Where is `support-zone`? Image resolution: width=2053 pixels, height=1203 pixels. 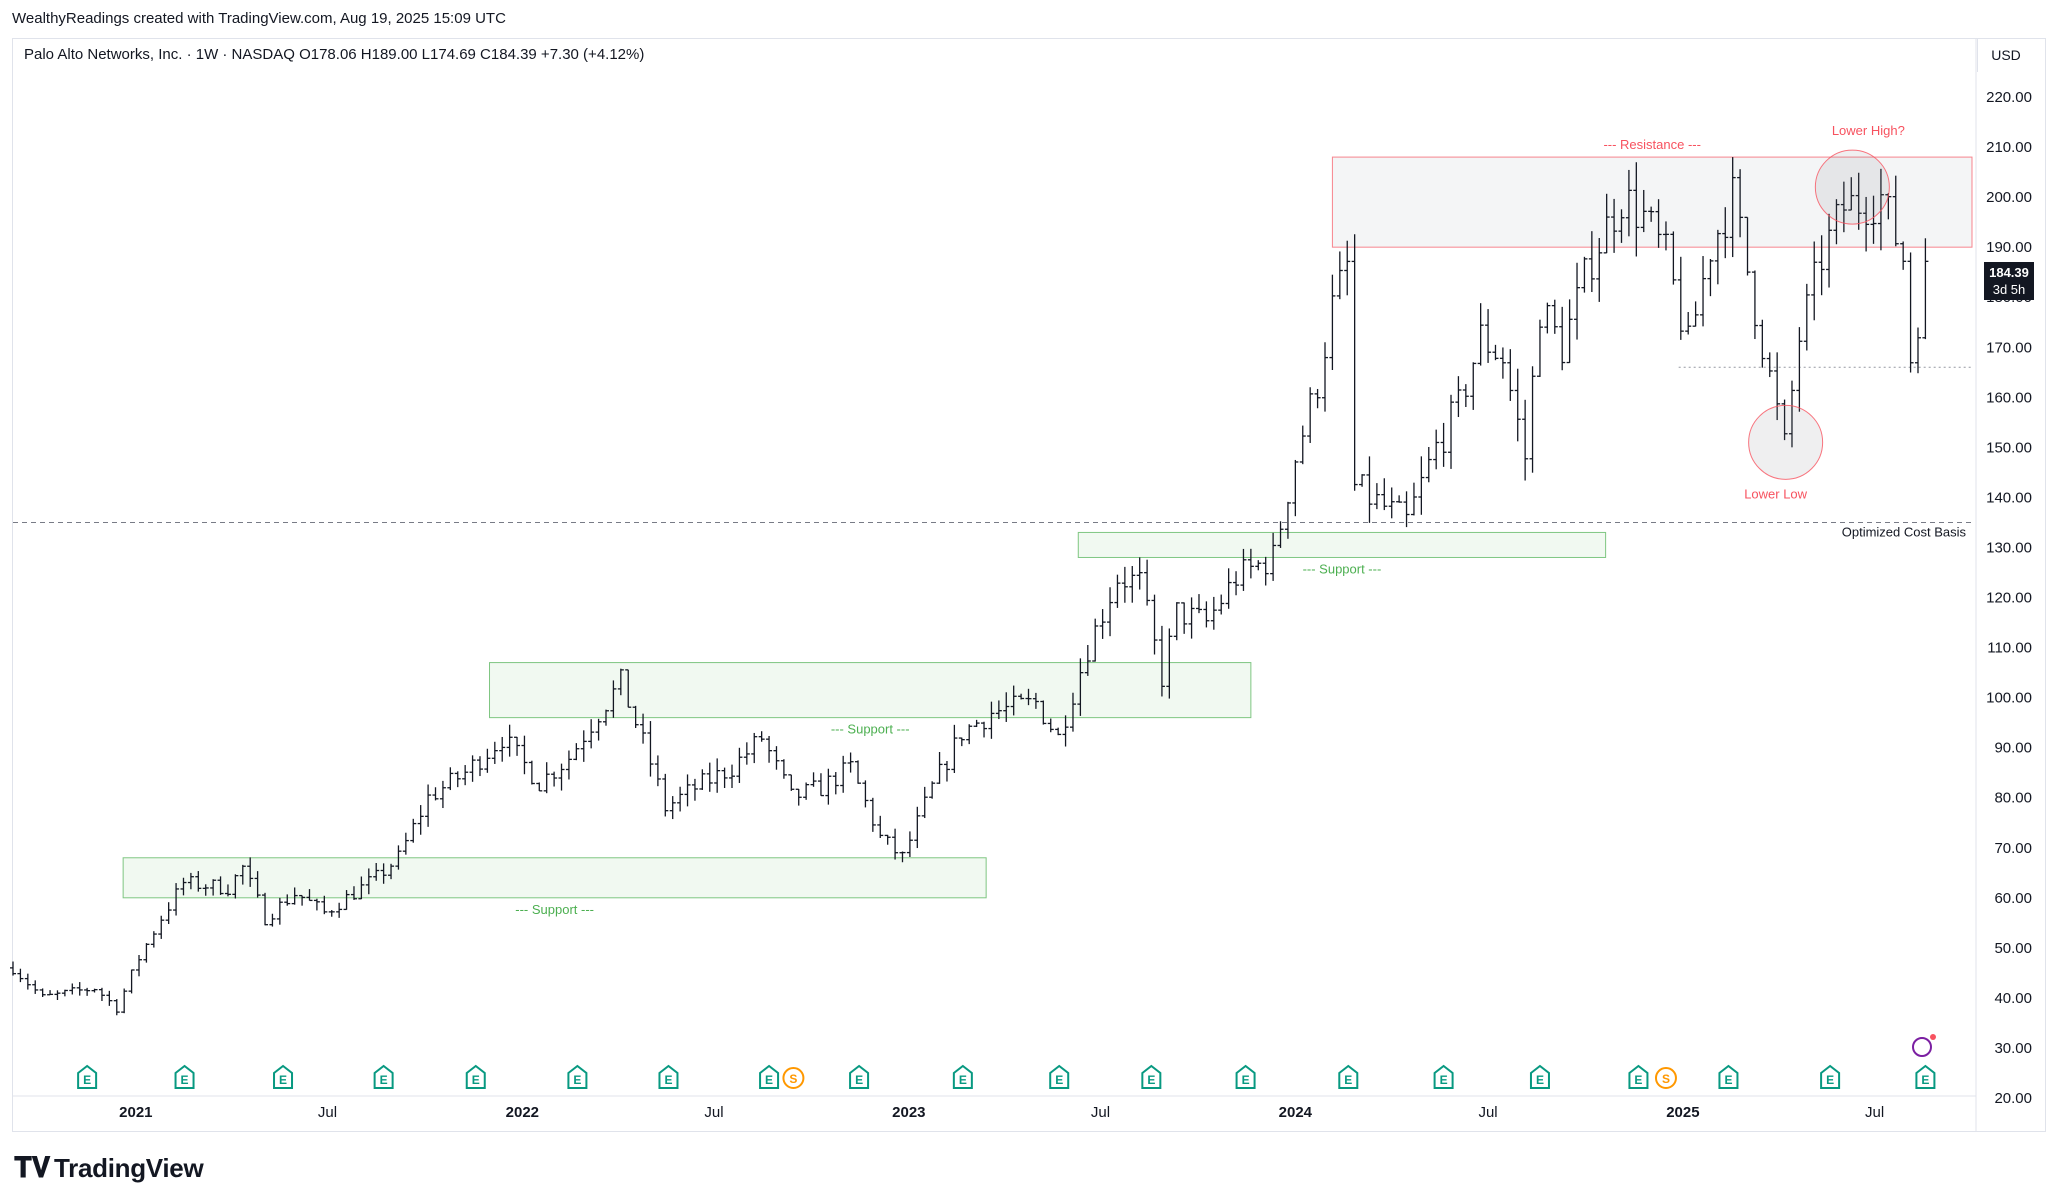
support-zone is located at coordinates (1342, 544).